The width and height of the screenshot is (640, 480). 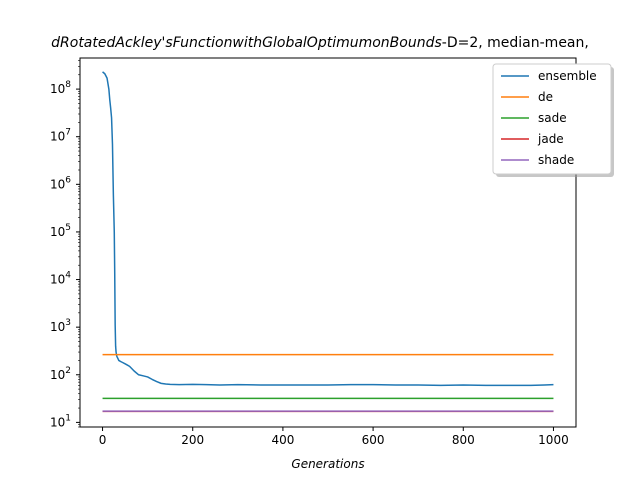 I want to click on legend-box, so click(x=552, y=119).